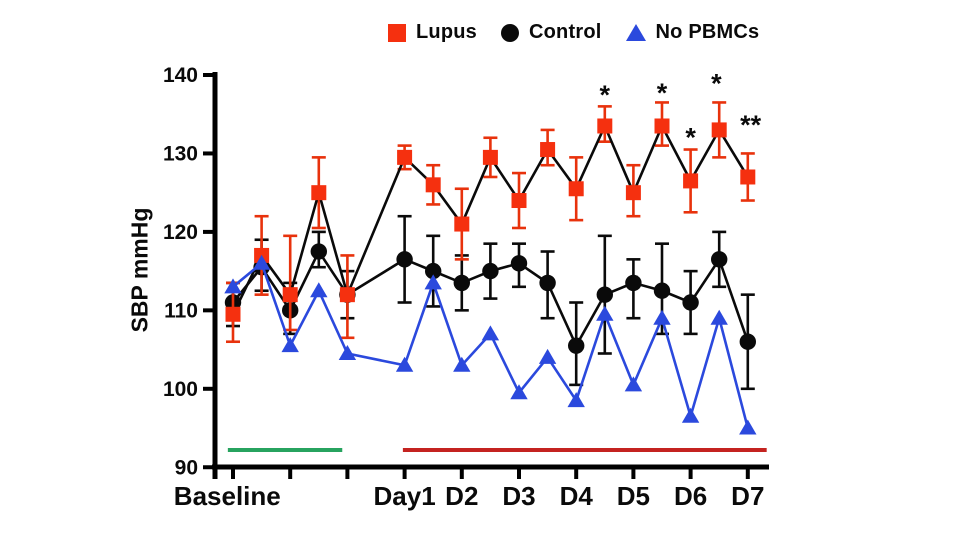 This screenshot has width=960, height=540. Describe the element at coordinates (405, 496) in the screenshot. I see `x-tick-label: Day1` at that location.